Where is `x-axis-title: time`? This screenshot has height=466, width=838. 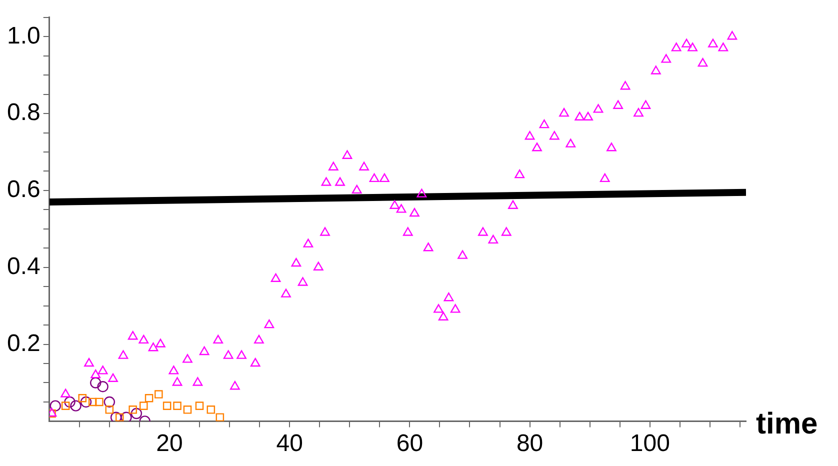
x-axis-title: time is located at coordinates (787, 423).